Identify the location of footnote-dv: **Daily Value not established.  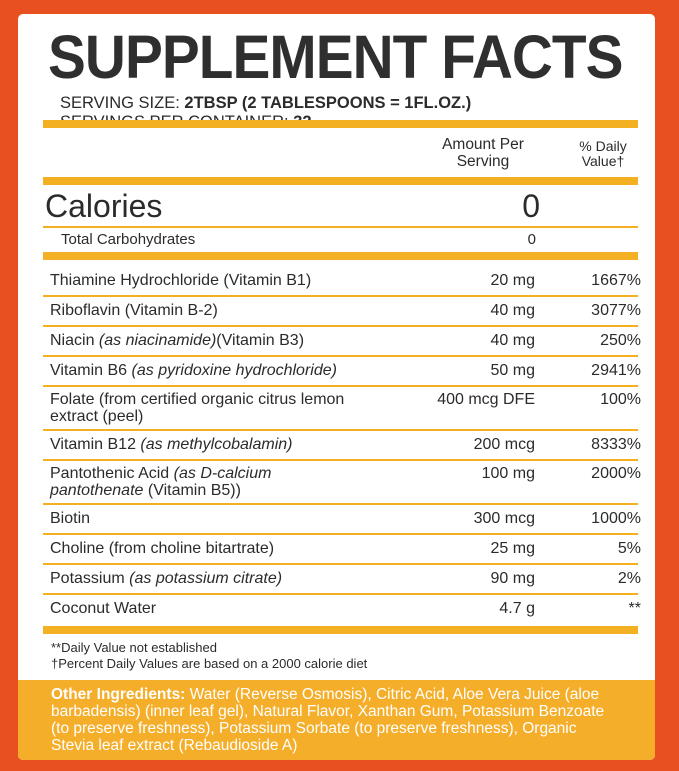
(134, 647).